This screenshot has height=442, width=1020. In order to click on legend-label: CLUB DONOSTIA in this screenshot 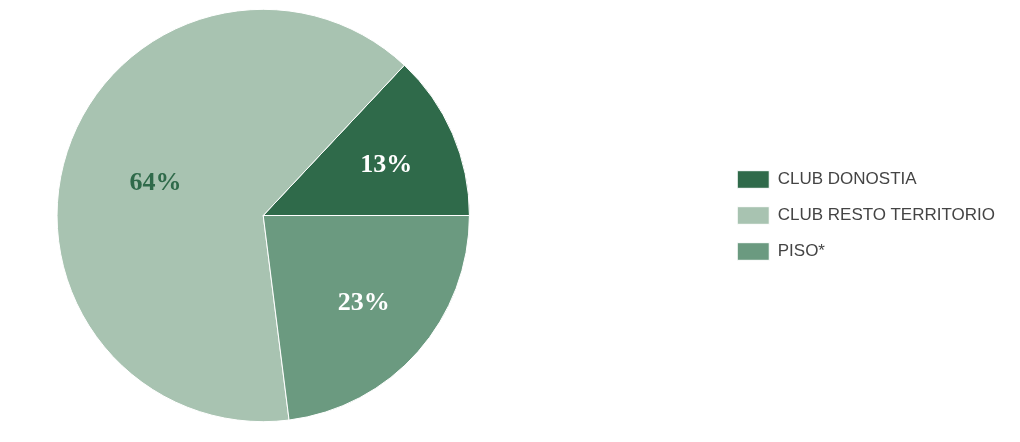, I will do `click(847, 179)`.